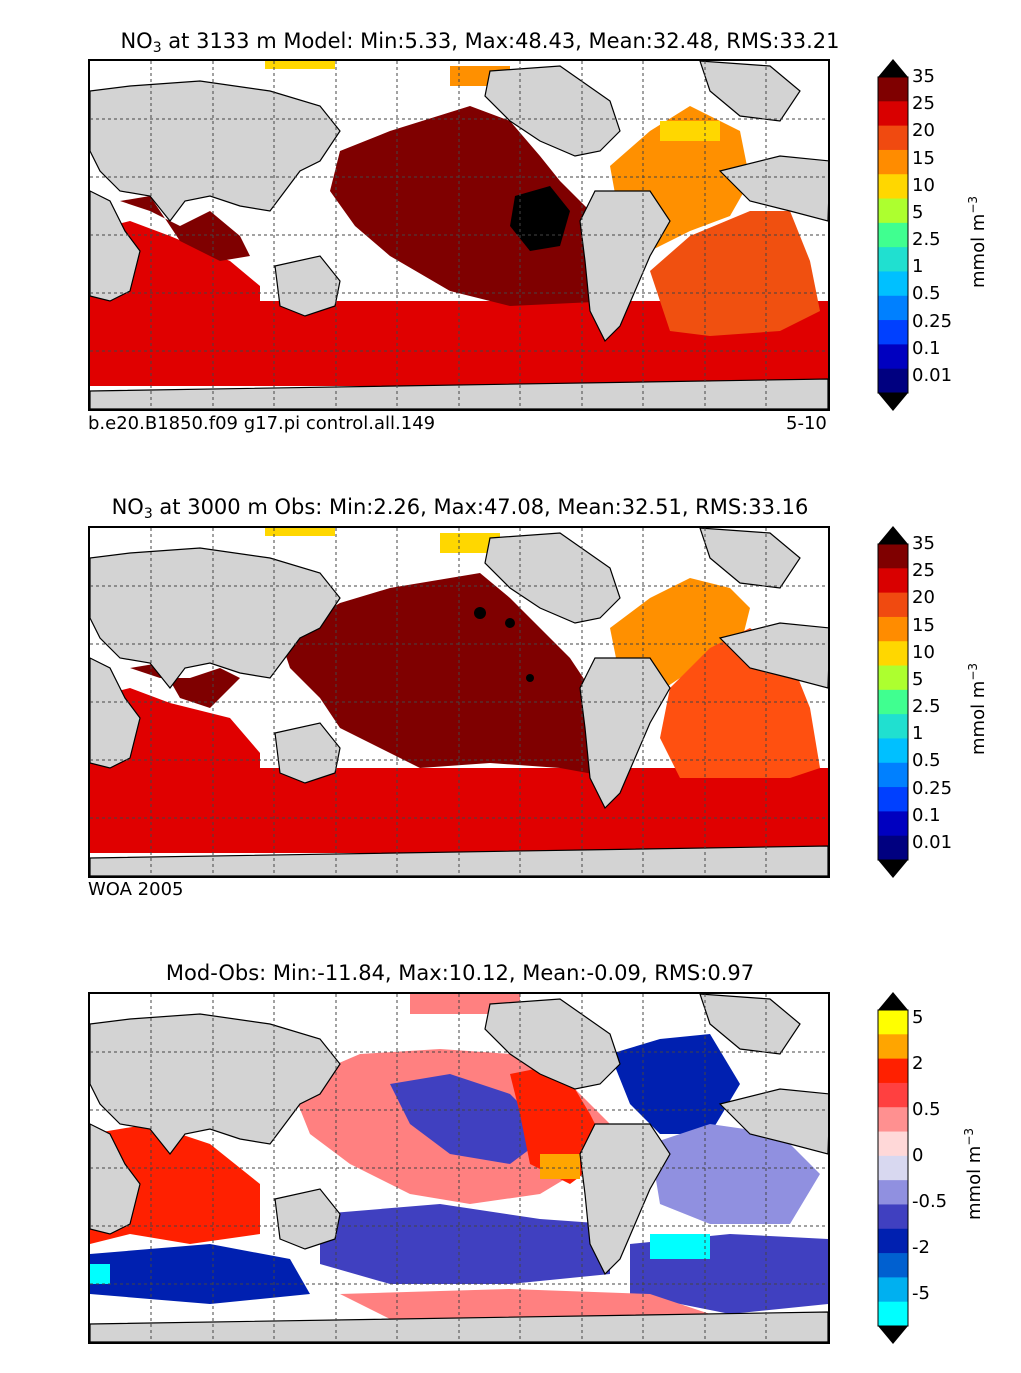 Image resolution: width=1021 pixels, height=1373 pixels. Describe the element at coordinates (930, 1201) in the screenshot. I see `colorbar-tick-label: -0.5` at that location.